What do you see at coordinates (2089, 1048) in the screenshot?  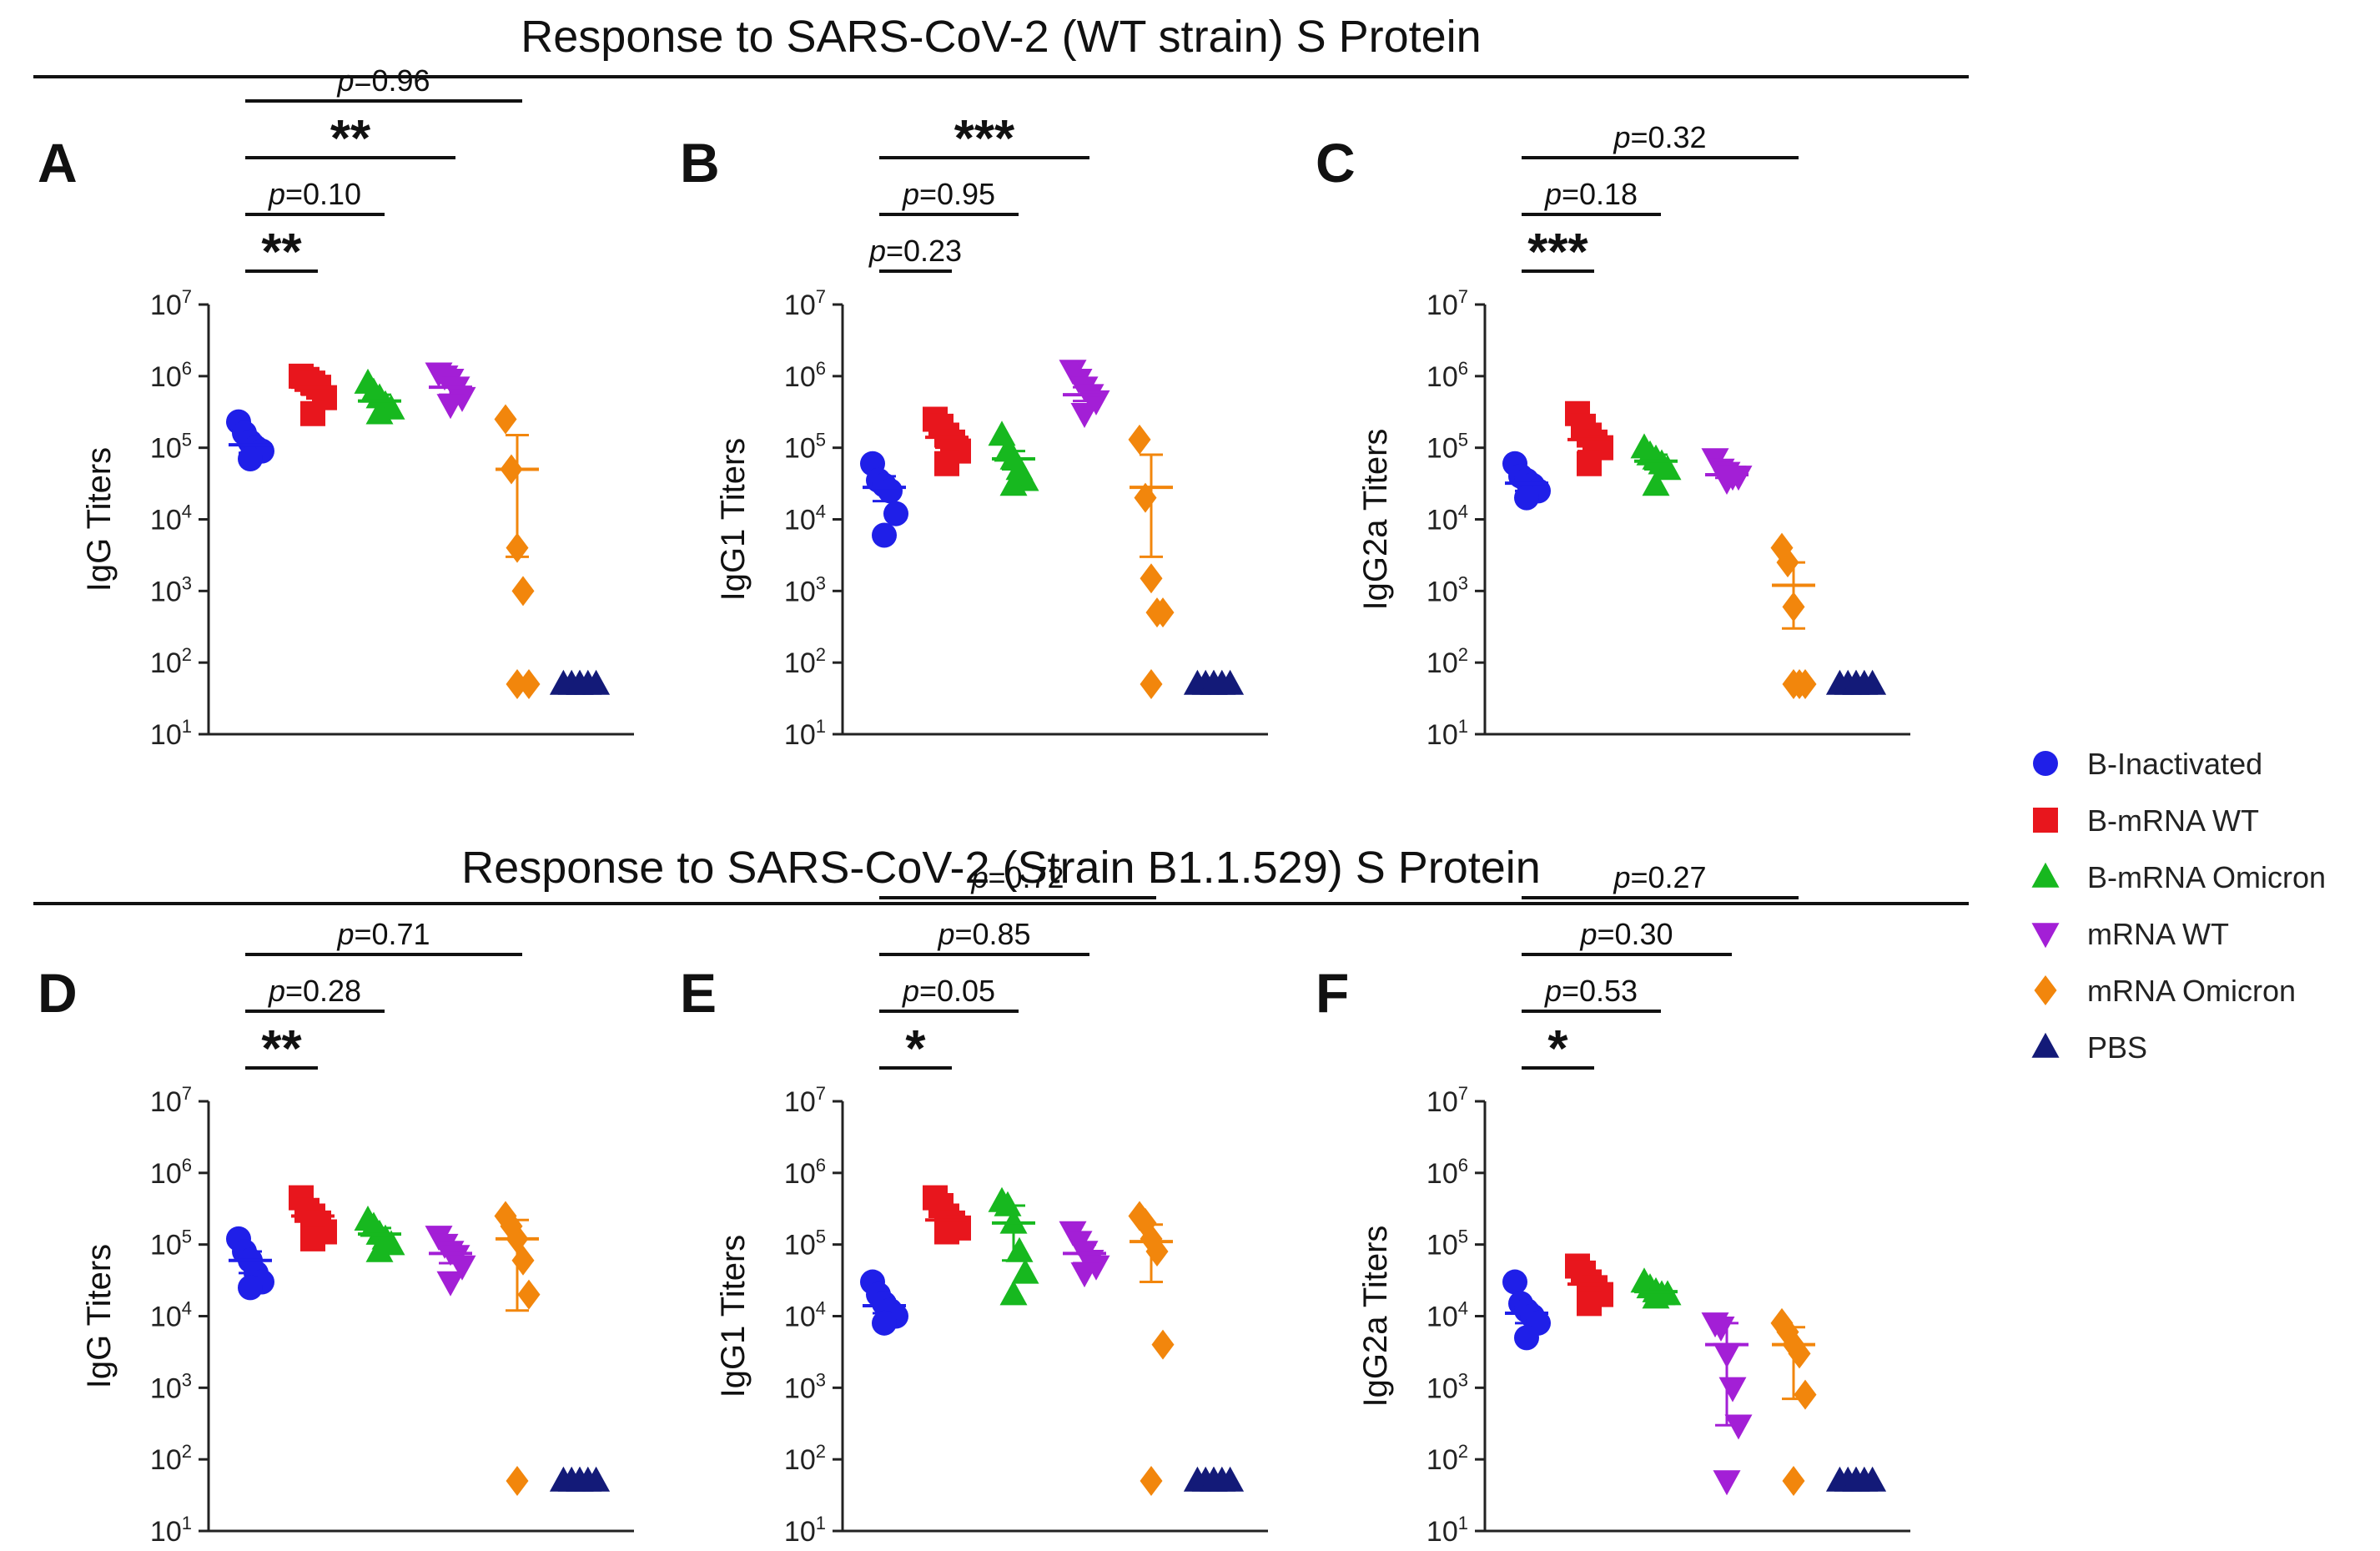 I see `legend-item-pbs: PBS` at bounding box center [2089, 1048].